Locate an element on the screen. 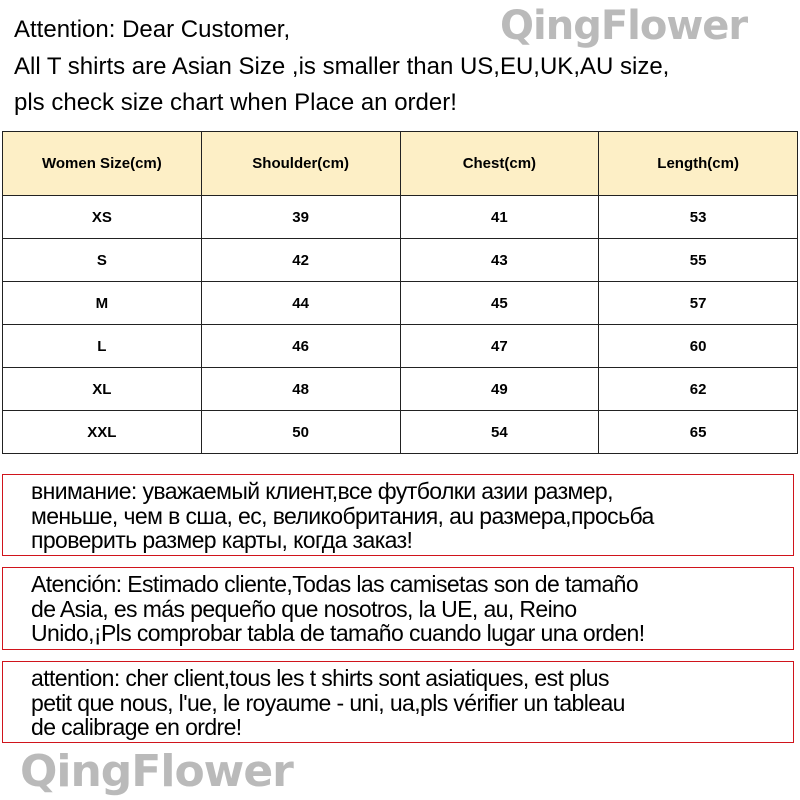  table-cell: M is located at coordinates (102, 303).